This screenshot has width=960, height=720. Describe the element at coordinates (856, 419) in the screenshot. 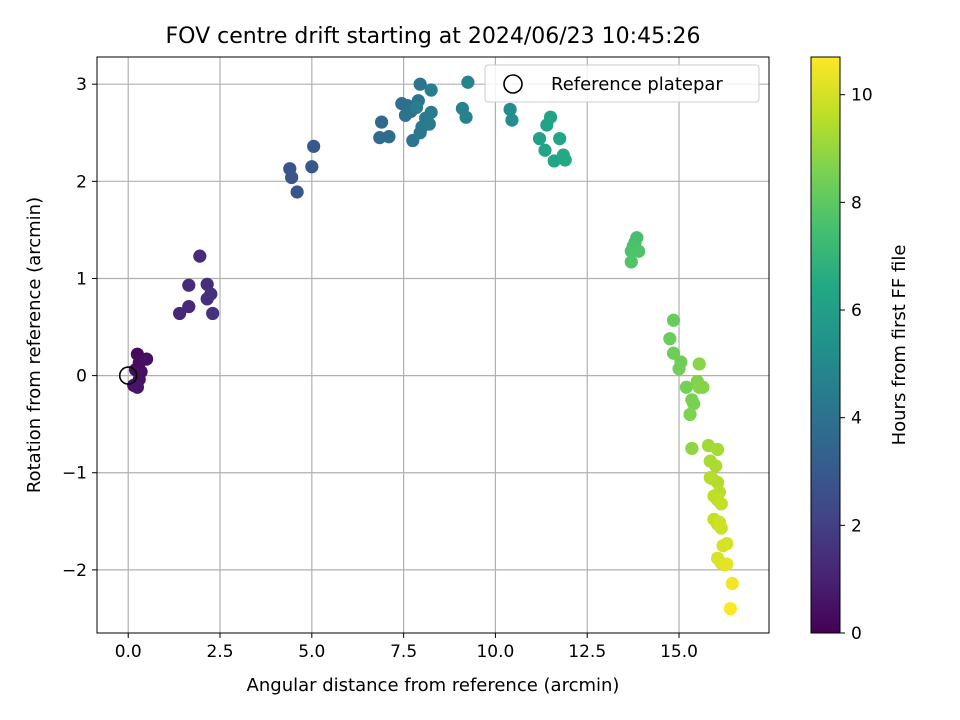

I see `colorbar-tick-label: 4` at that location.